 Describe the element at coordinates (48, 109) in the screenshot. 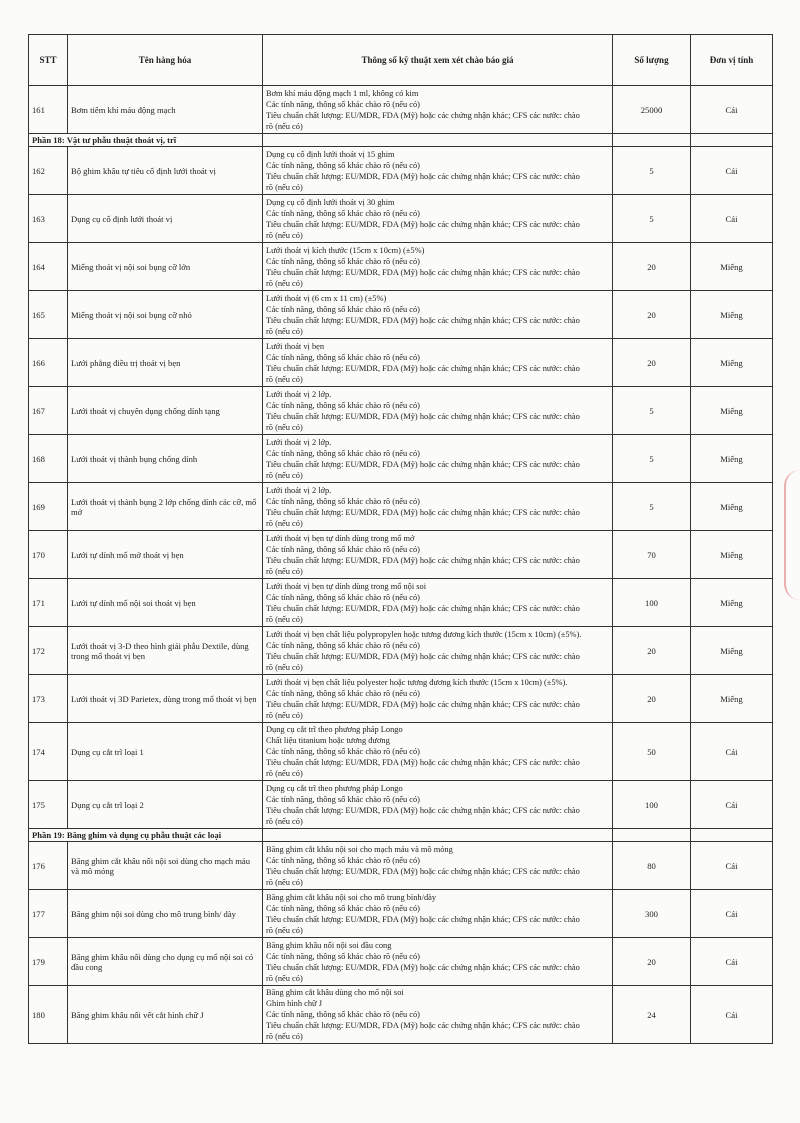

I see `stt-cell: 161` at that location.